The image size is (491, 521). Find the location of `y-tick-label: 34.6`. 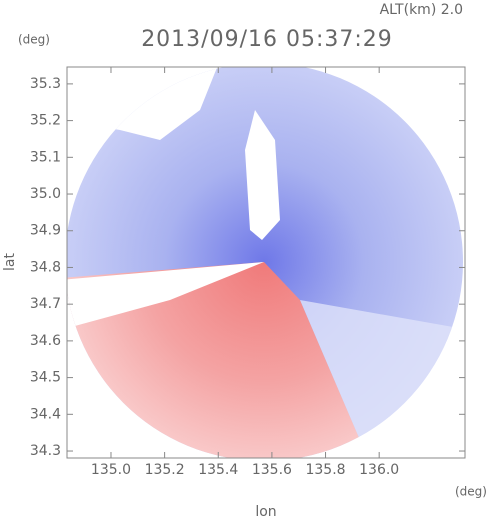

y-tick-label: 34.6 is located at coordinates (45, 341).